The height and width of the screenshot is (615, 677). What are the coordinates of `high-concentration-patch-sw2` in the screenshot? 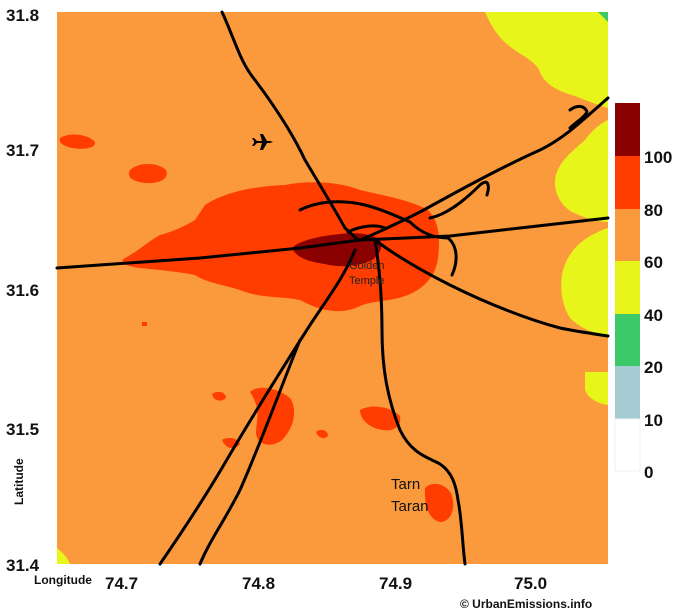 It's located at (219, 396).